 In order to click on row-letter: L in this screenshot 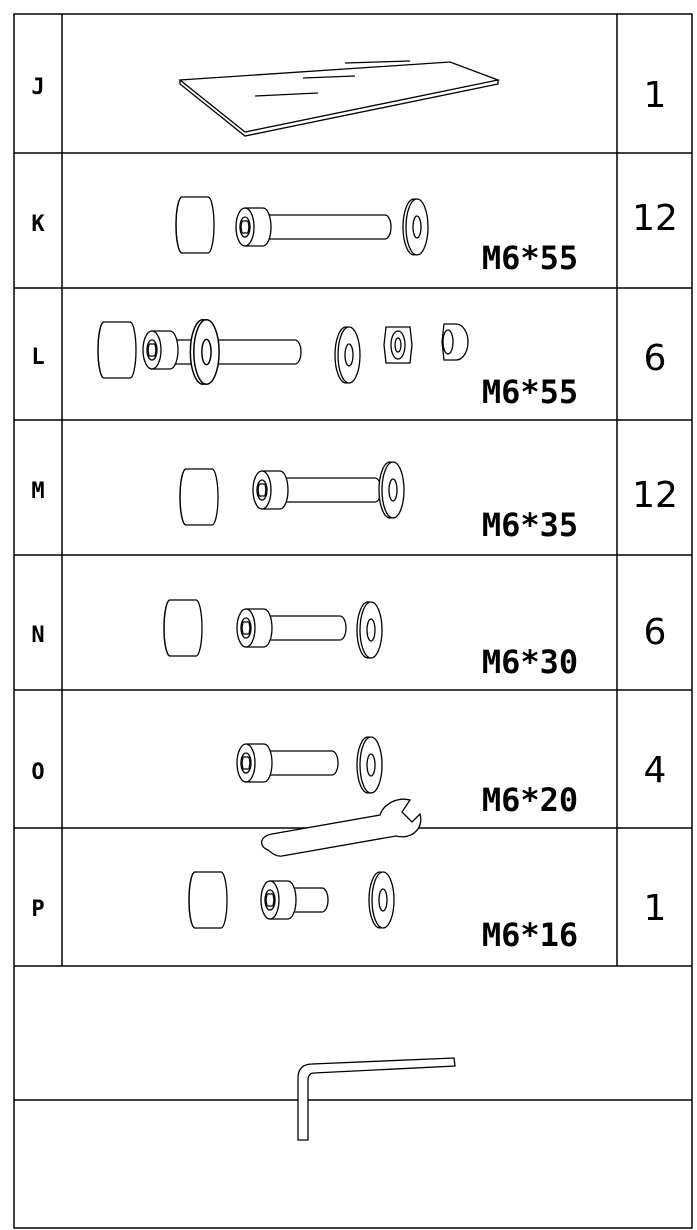, I will do `click(37, 357)`.